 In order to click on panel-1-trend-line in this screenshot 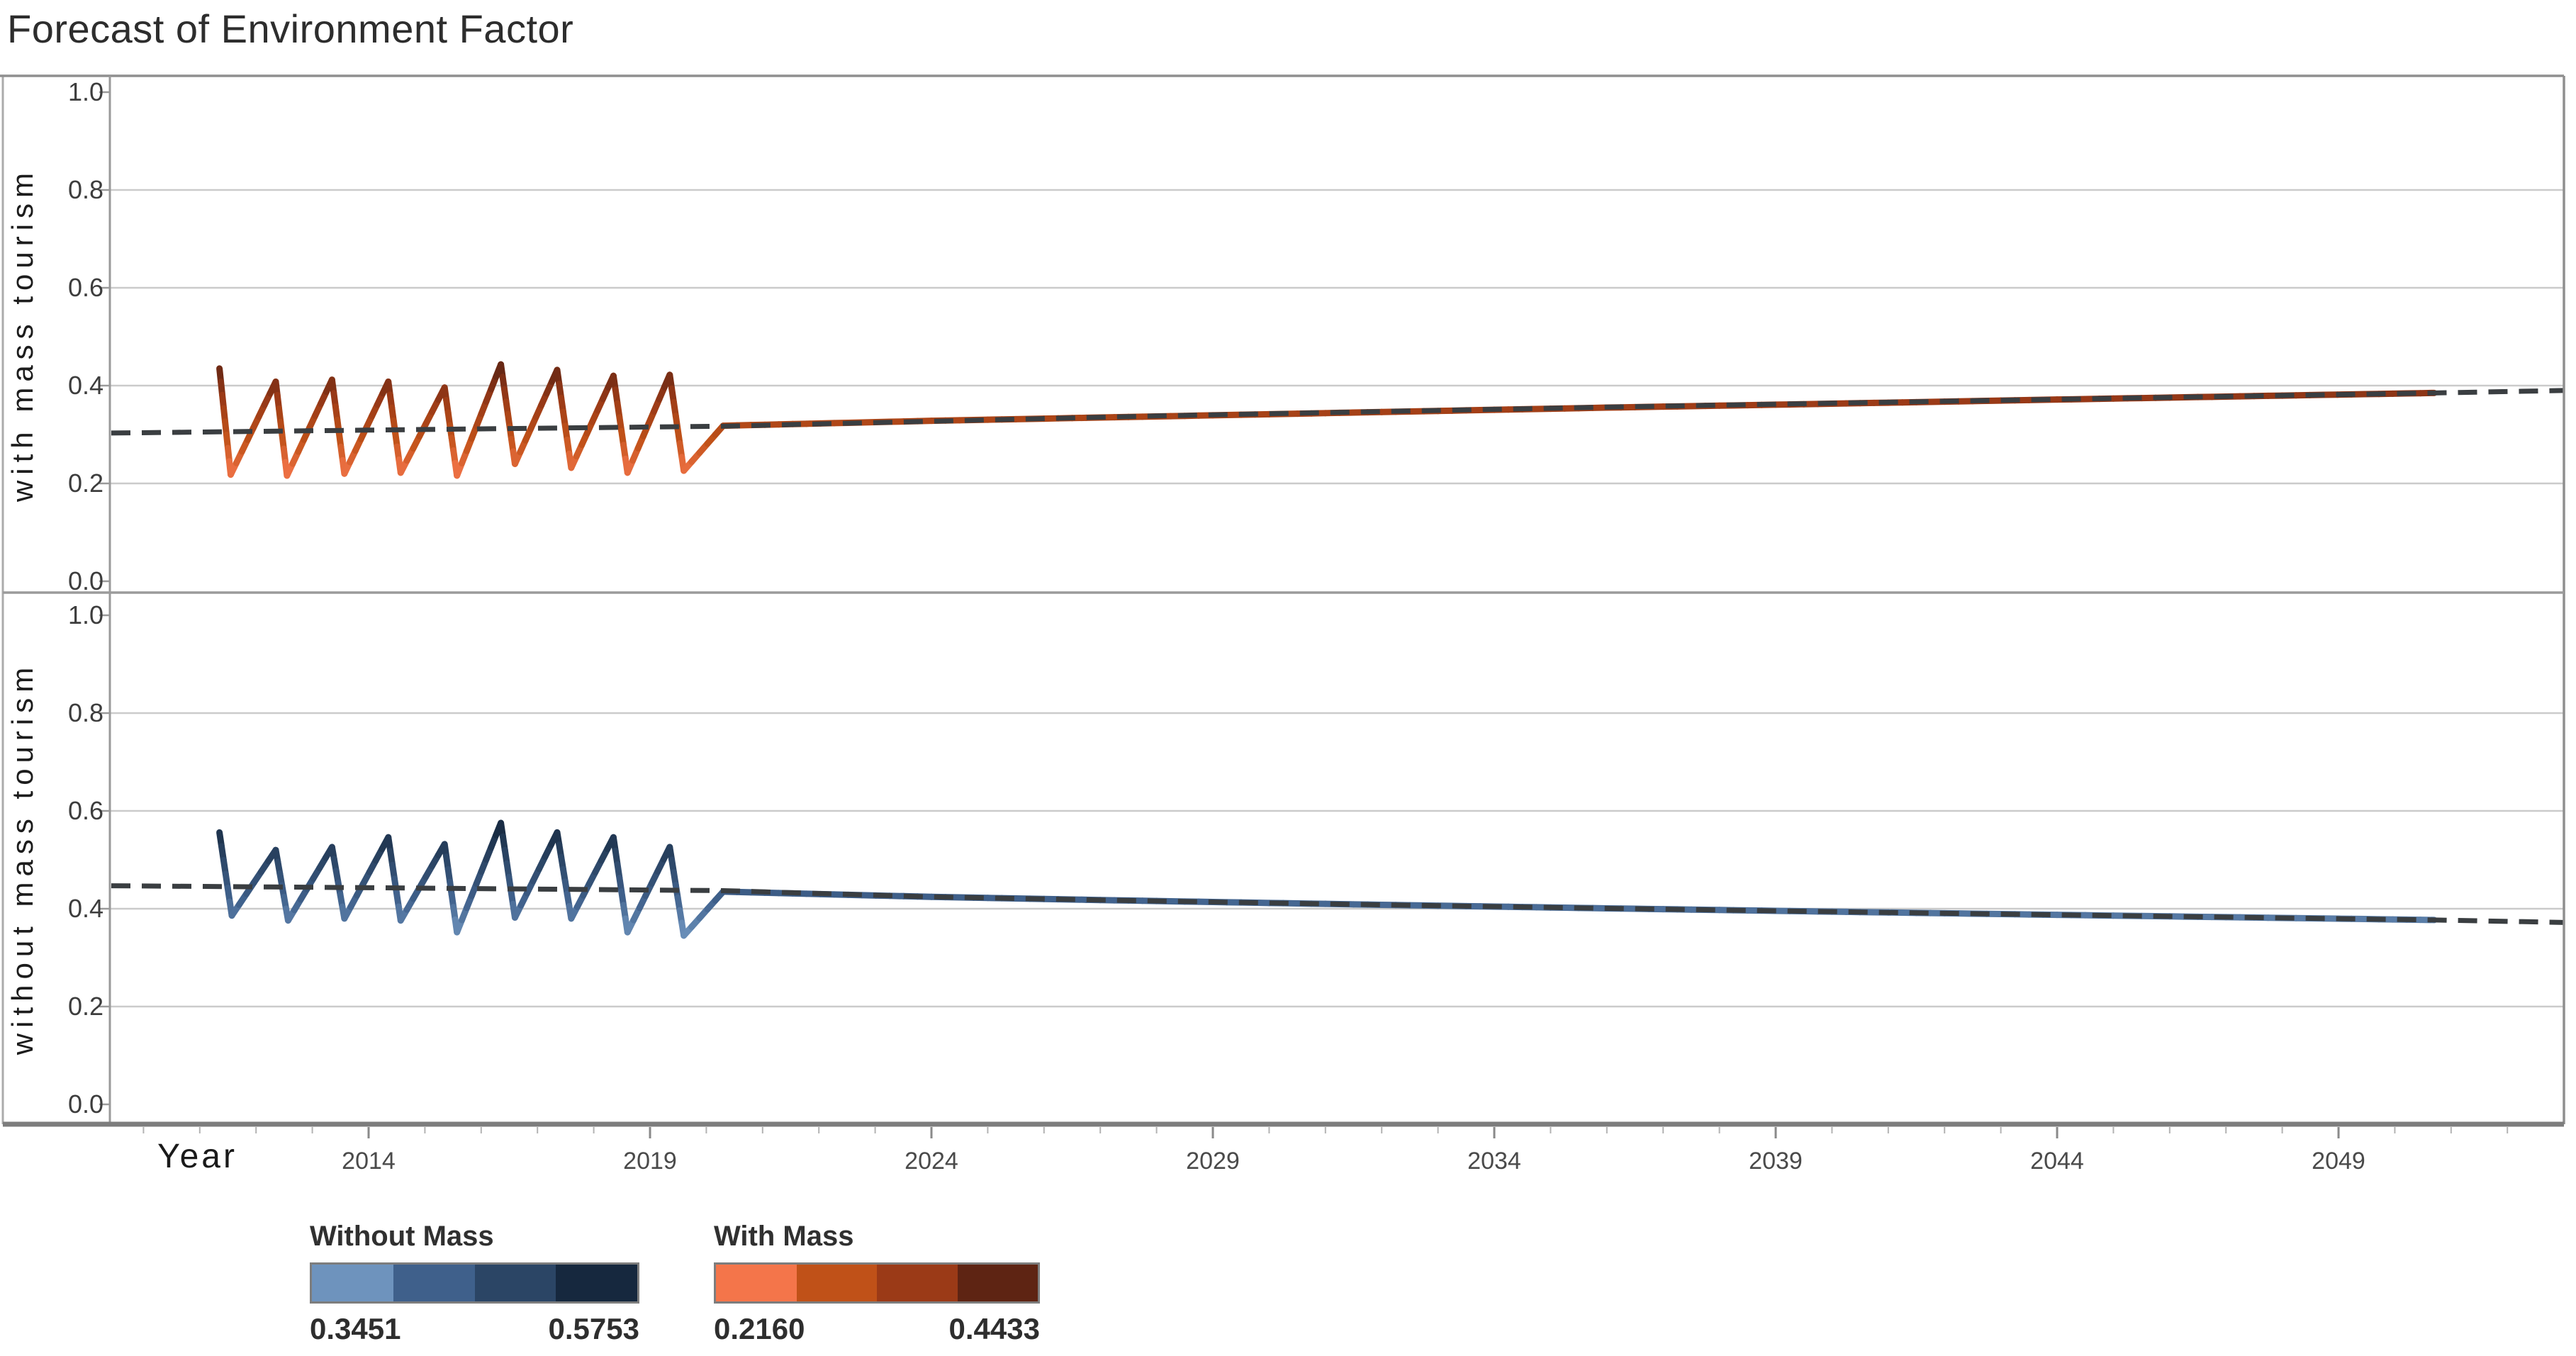, I will do `click(1338, 904)`.